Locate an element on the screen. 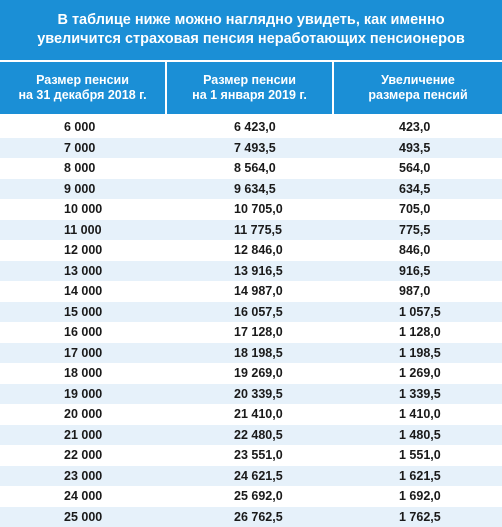  cell-pension-2018: 20 000 is located at coordinates (83, 414).